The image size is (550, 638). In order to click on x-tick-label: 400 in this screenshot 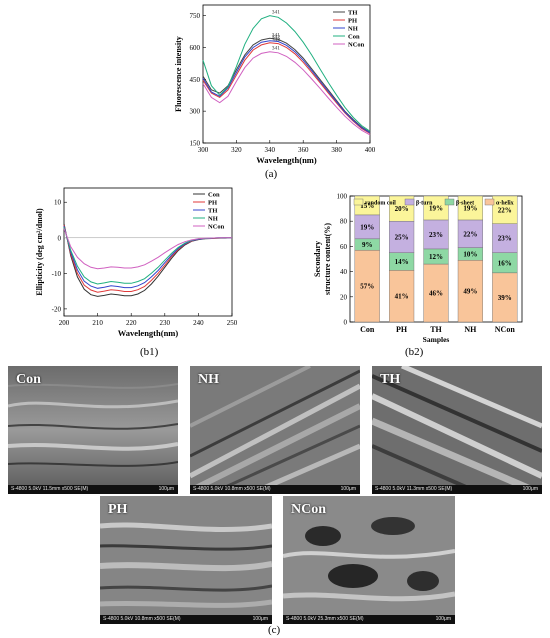, I will do `click(370, 150)`.